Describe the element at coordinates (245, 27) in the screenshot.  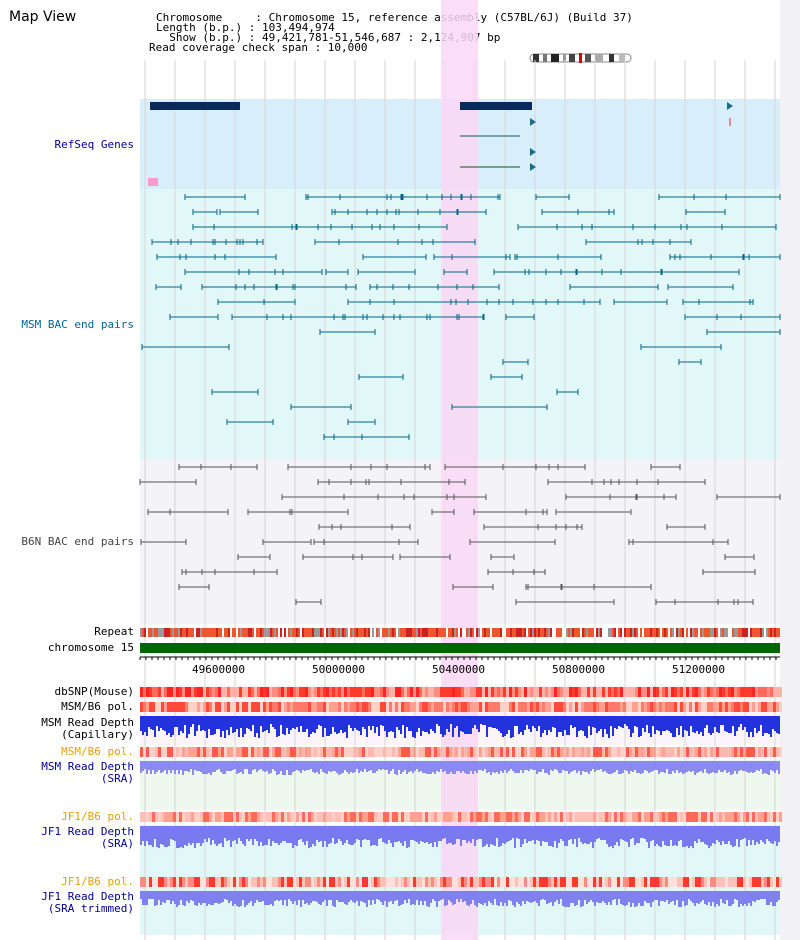
I see `info-length: Length (b.p.) : 103,494,974` at that location.